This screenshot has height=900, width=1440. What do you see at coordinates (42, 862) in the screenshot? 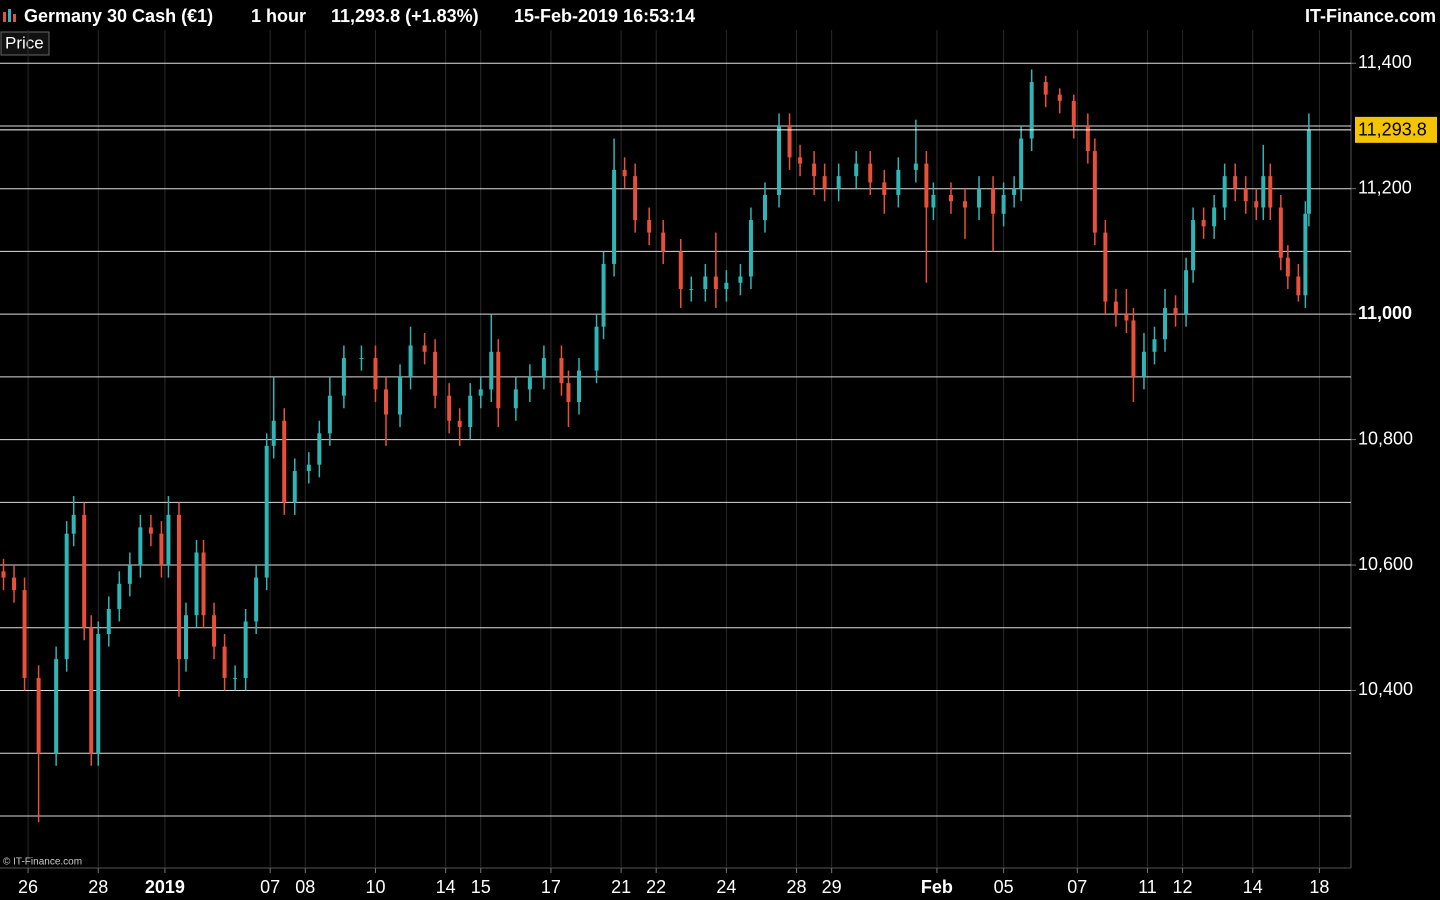
I see `watermark: © IT-Finance.com` at bounding box center [42, 862].